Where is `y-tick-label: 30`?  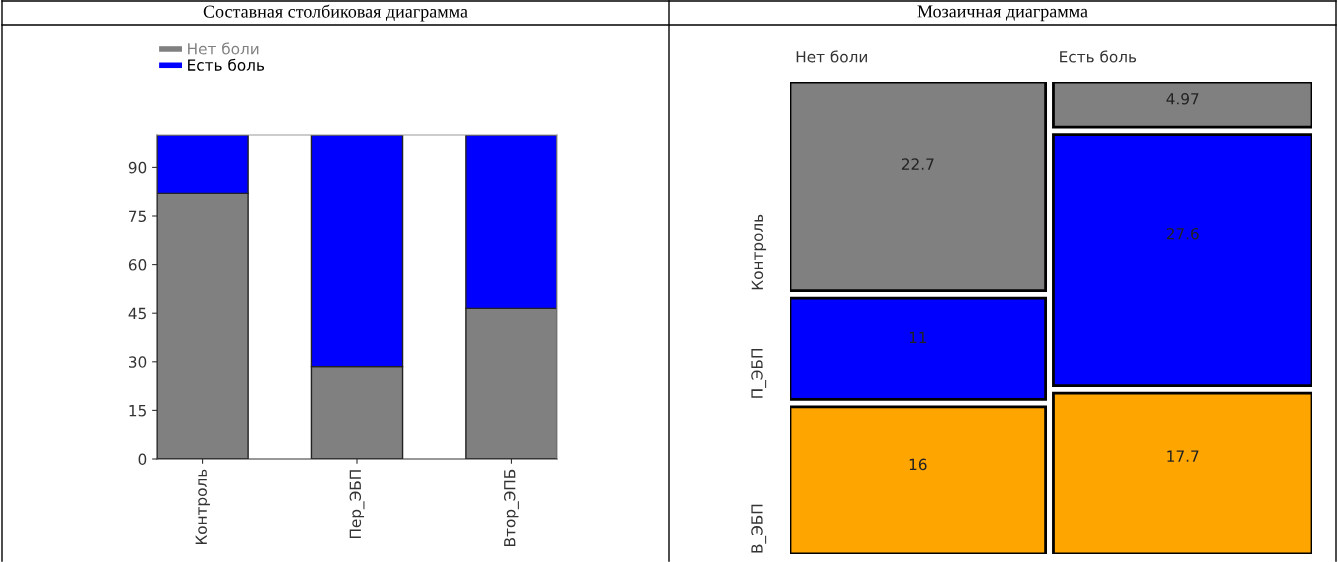 y-tick-label: 30 is located at coordinates (138, 362).